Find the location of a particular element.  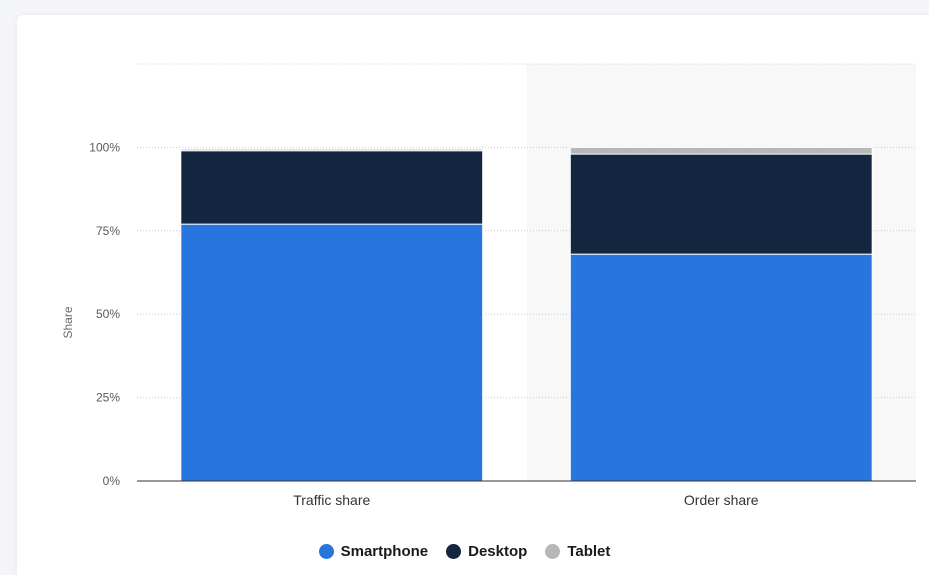

y-tick-labels: 0% 25% 50% 75% 100% is located at coordinates (104, 314).